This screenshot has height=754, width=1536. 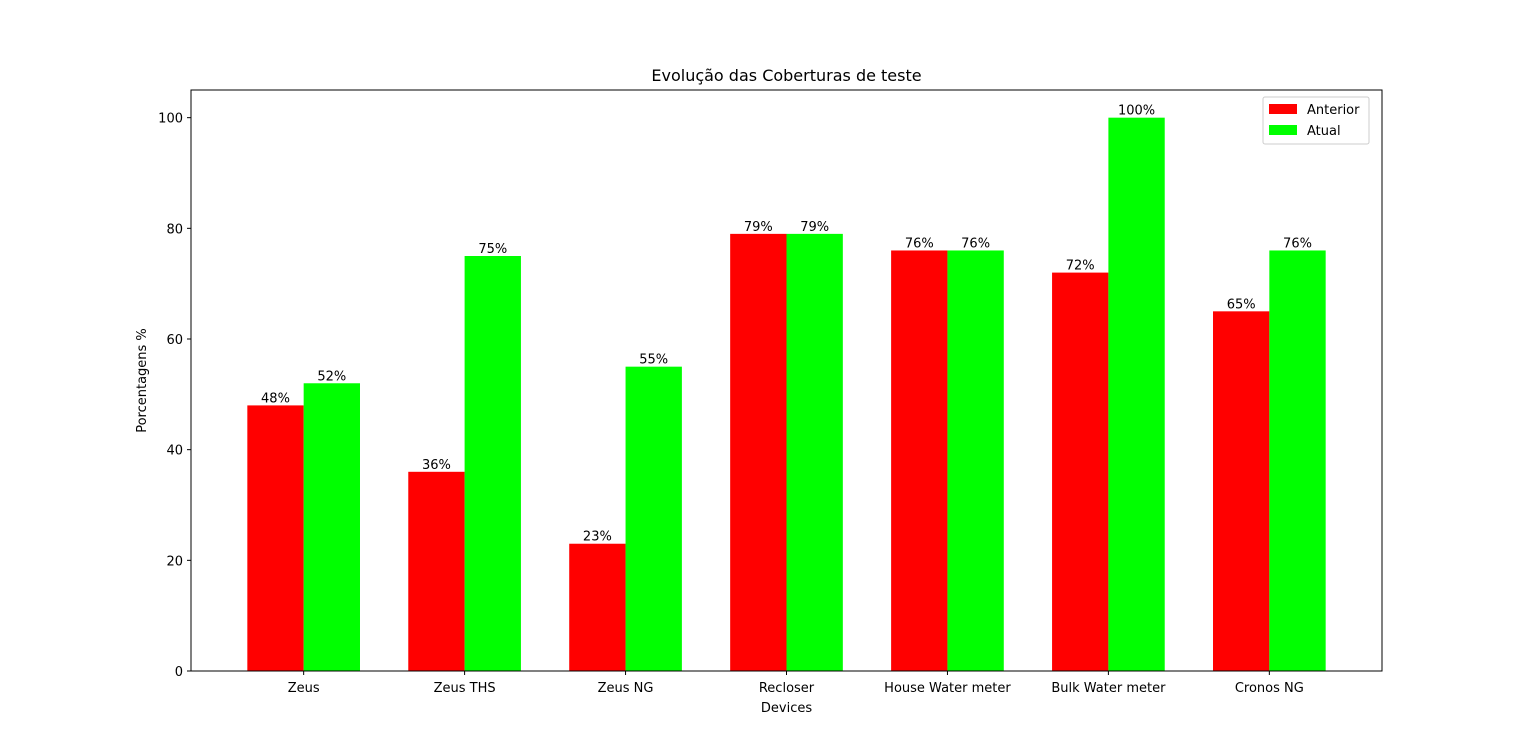 What do you see at coordinates (975, 243) in the screenshot?
I see `data-label-atual-4: 76%` at bounding box center [975, 243].